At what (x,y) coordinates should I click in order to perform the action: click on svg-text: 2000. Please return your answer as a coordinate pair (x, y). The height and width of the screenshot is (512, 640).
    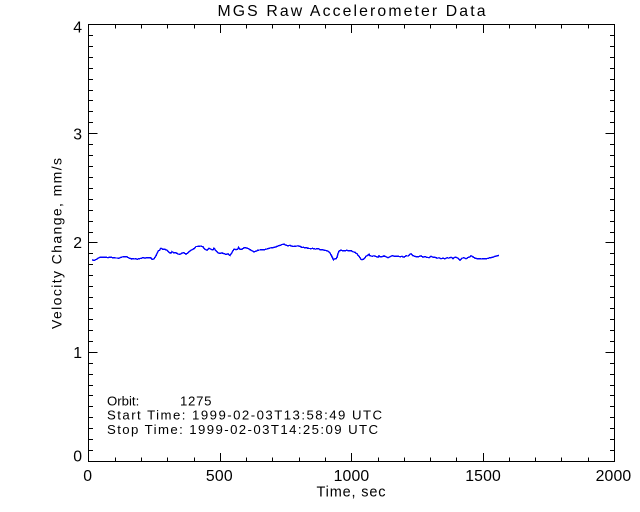
    Looking at the image, I should click on (614, 476).